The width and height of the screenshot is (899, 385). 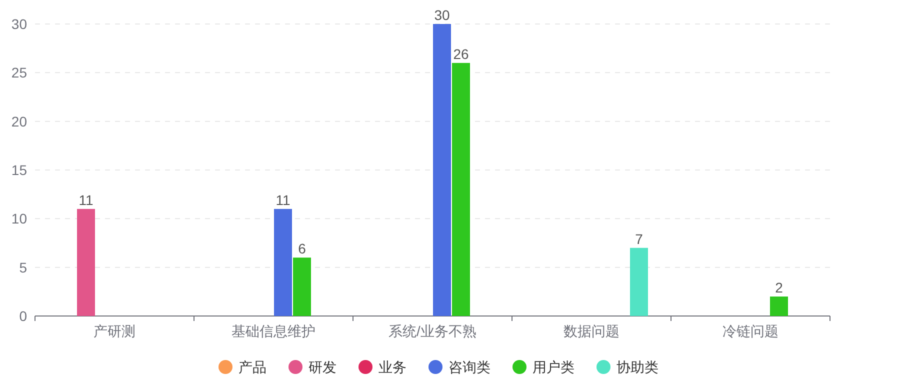 I want to click on x-tick-label: 产研测, so click(x=115, y=331).